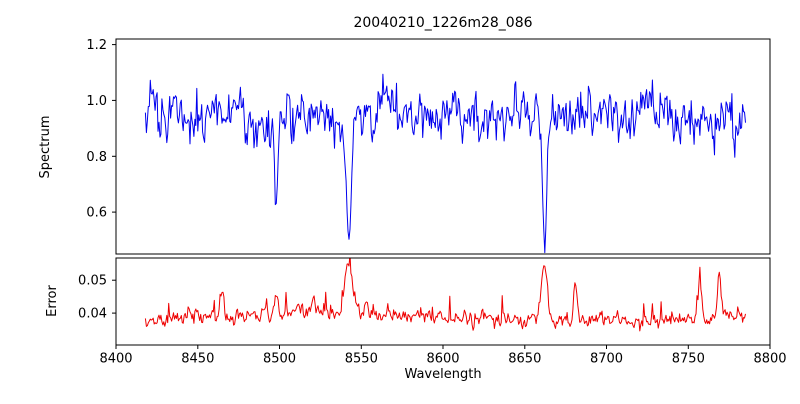 The image size is (800, 404). I want to click on spectrum-ytick-label: 1.2, so click(96, 45).